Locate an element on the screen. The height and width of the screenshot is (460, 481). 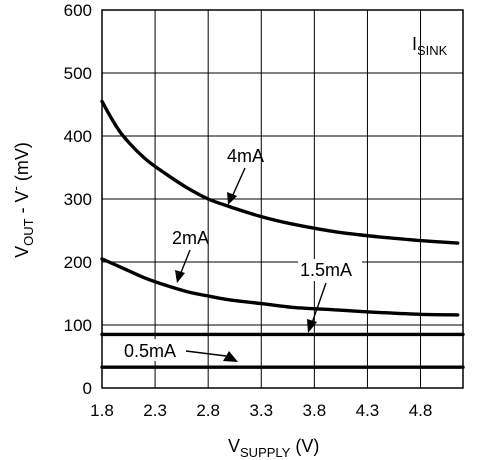
annotation-4ma: 4mA is located at coordinates (245, 175).